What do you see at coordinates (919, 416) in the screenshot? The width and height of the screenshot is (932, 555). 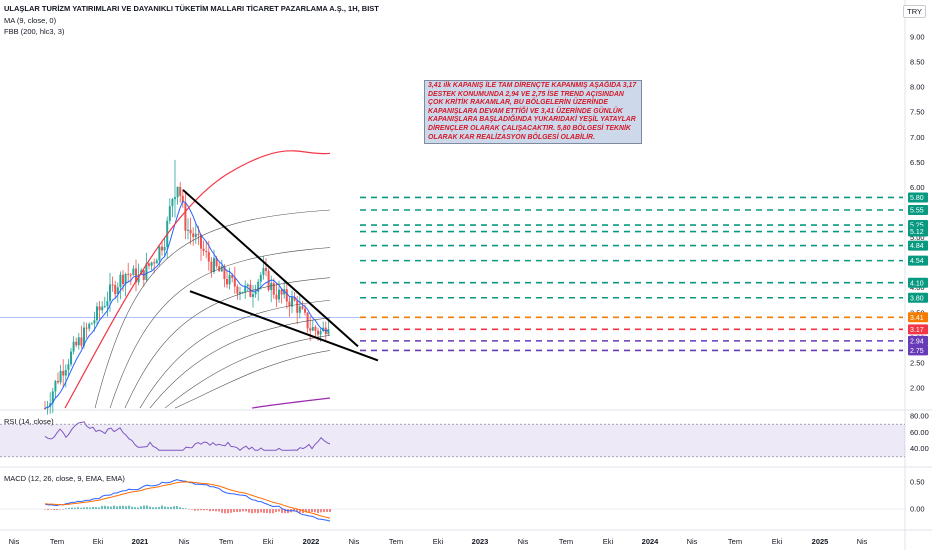 I see `rsi-tick-label: 80.00` at bounding box center [919, 416].